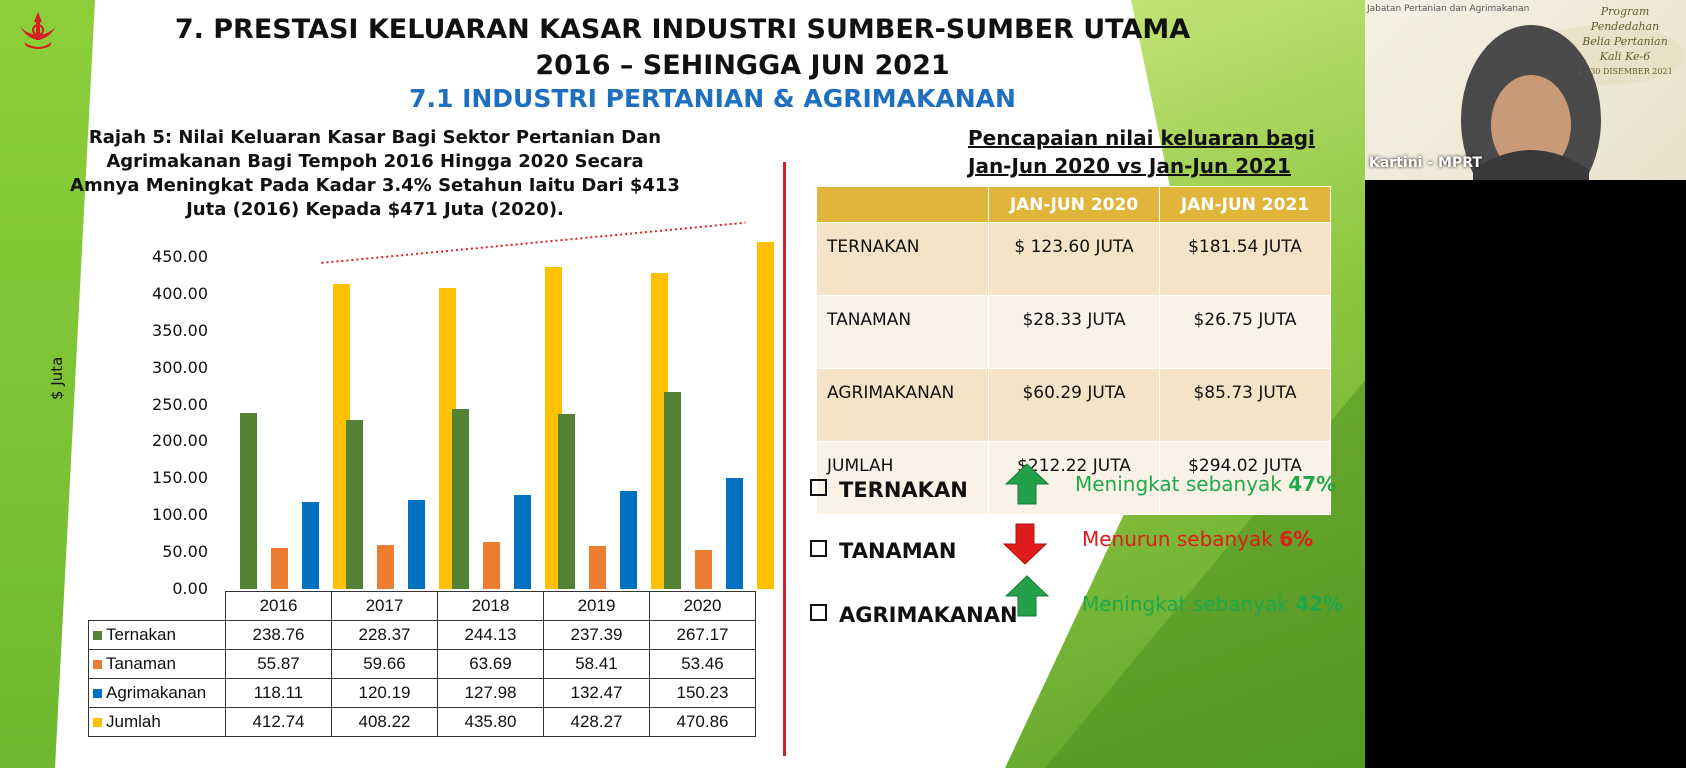 This screenshot has width=1686, height=768. I want to click on trendline-jumlah, so click(533, 242).